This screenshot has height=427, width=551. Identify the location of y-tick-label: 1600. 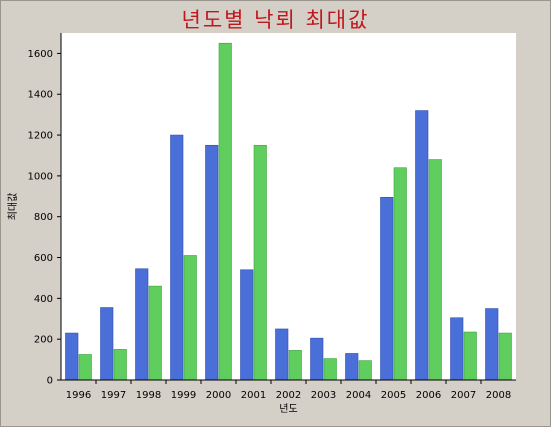
(40, 54).